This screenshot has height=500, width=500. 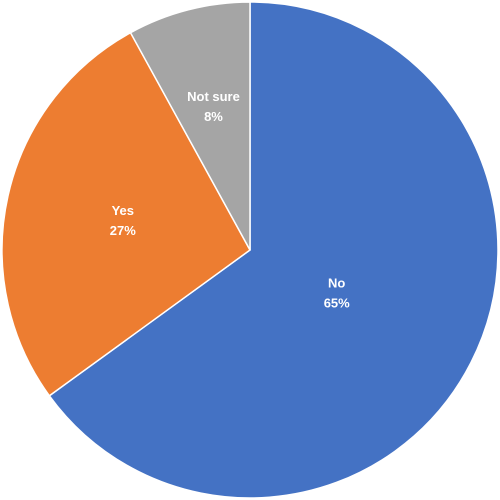 What do you see at coordinates (213, 96) in the screenshot?
I see `slice-label: Not sure` at bounding box center [213, 96].